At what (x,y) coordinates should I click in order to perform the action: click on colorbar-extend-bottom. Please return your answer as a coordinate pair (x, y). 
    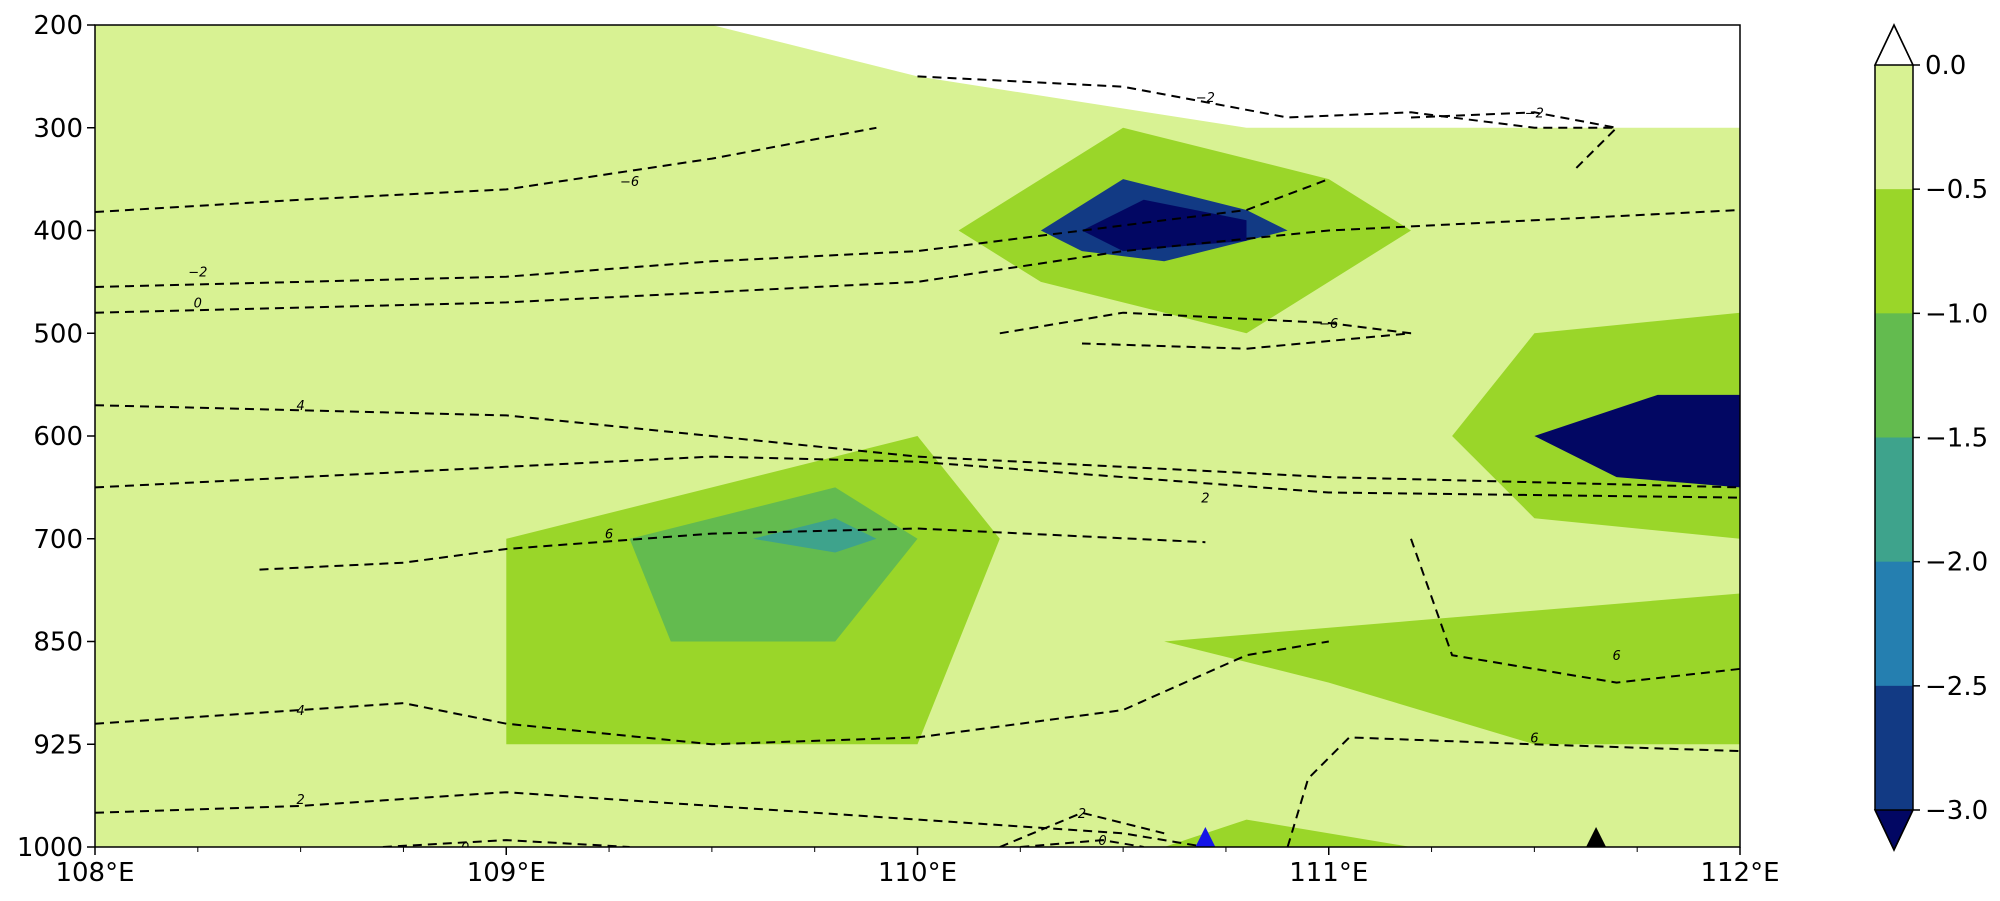
    Looking at the image, I should click on (1894, 830).